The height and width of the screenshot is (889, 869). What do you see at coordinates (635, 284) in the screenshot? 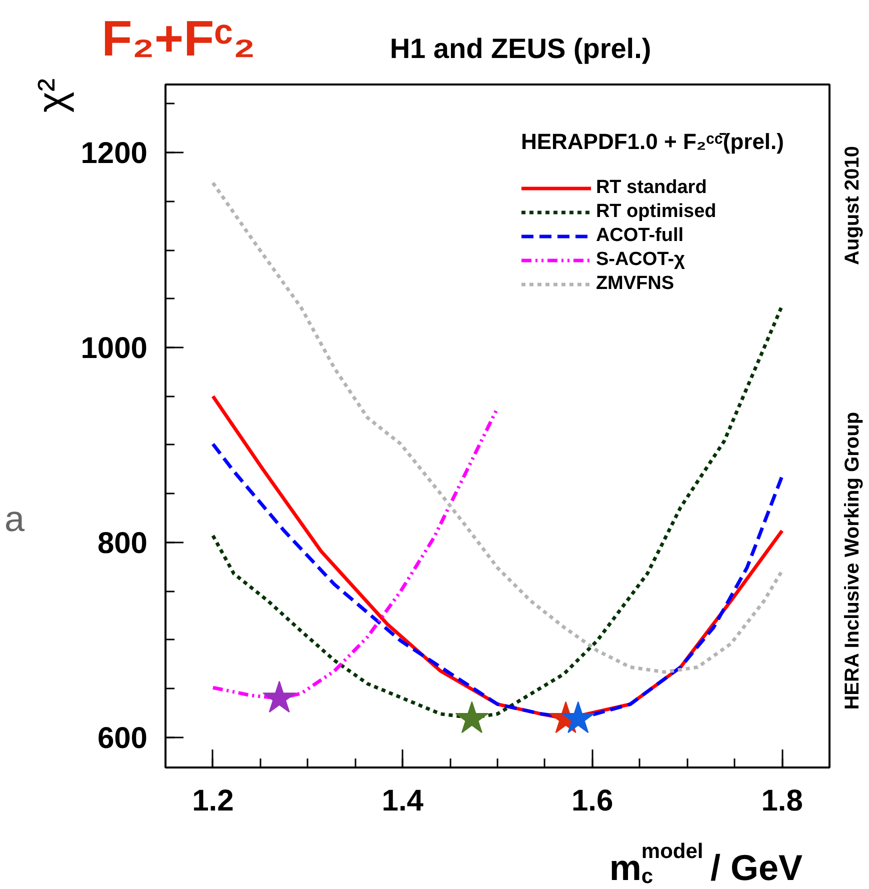
I see `legend-label: ZMVFNS` at bounding box center [635, 284].